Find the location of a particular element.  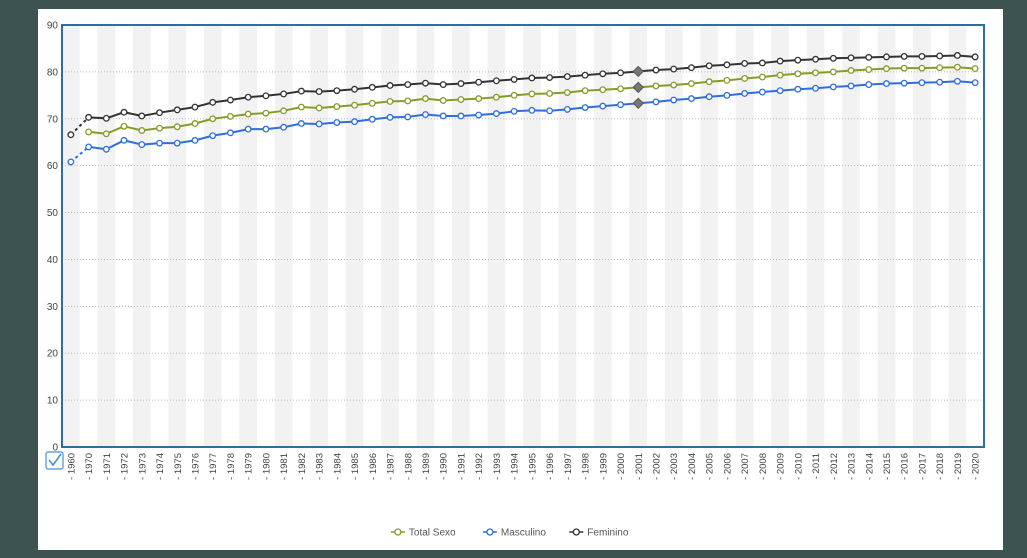

legend-item: Total Sexo is located at coordinates (423, 533).